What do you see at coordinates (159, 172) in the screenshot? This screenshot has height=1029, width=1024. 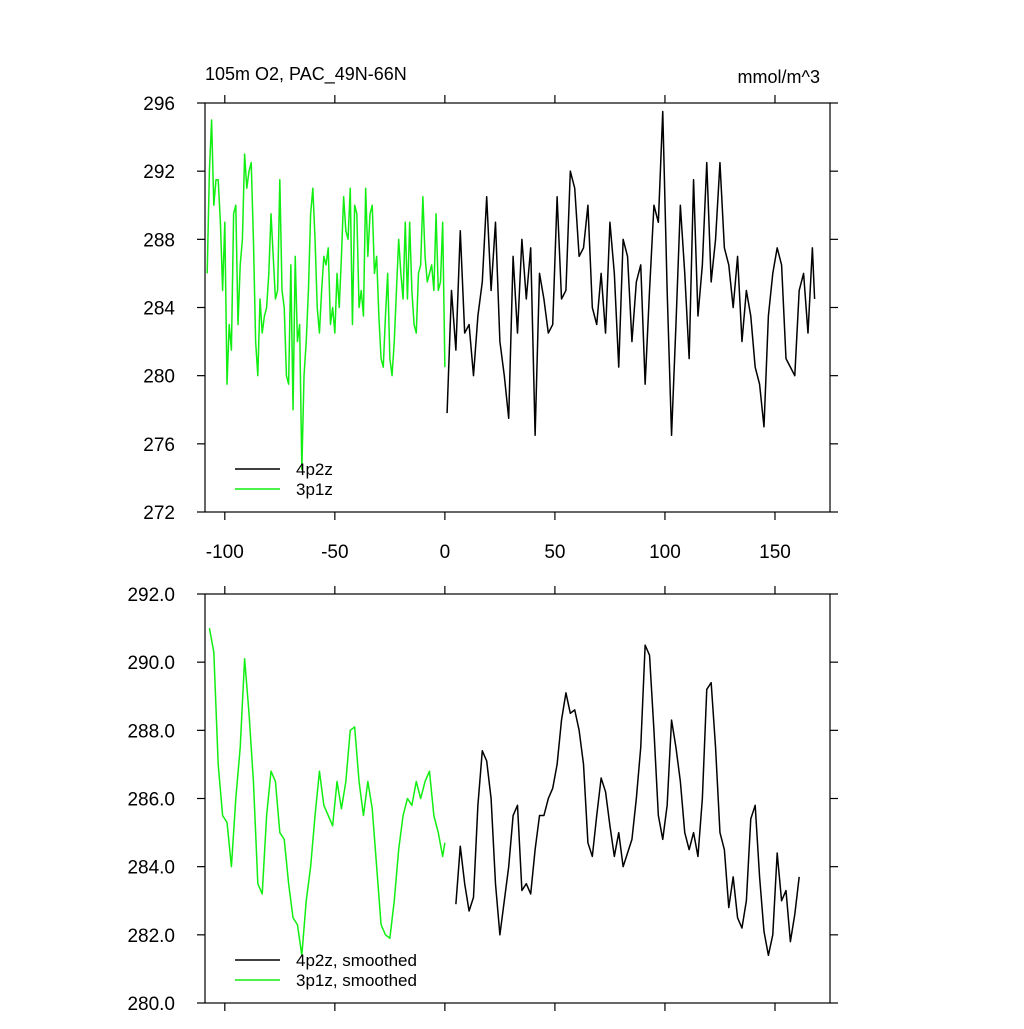 I see `y-tick-label: 292` at bounding box center [159, 172].